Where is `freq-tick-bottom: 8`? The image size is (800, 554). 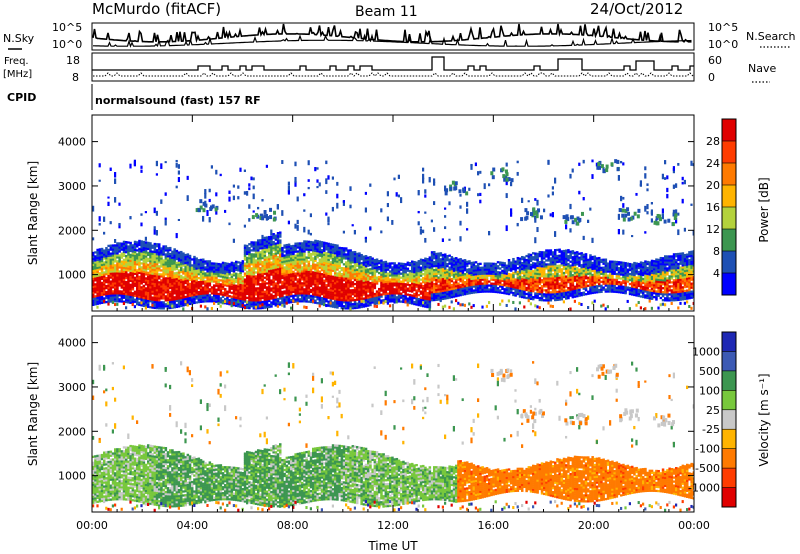 freq-tick-bottom: 8 is located at coordinates (75, 77).